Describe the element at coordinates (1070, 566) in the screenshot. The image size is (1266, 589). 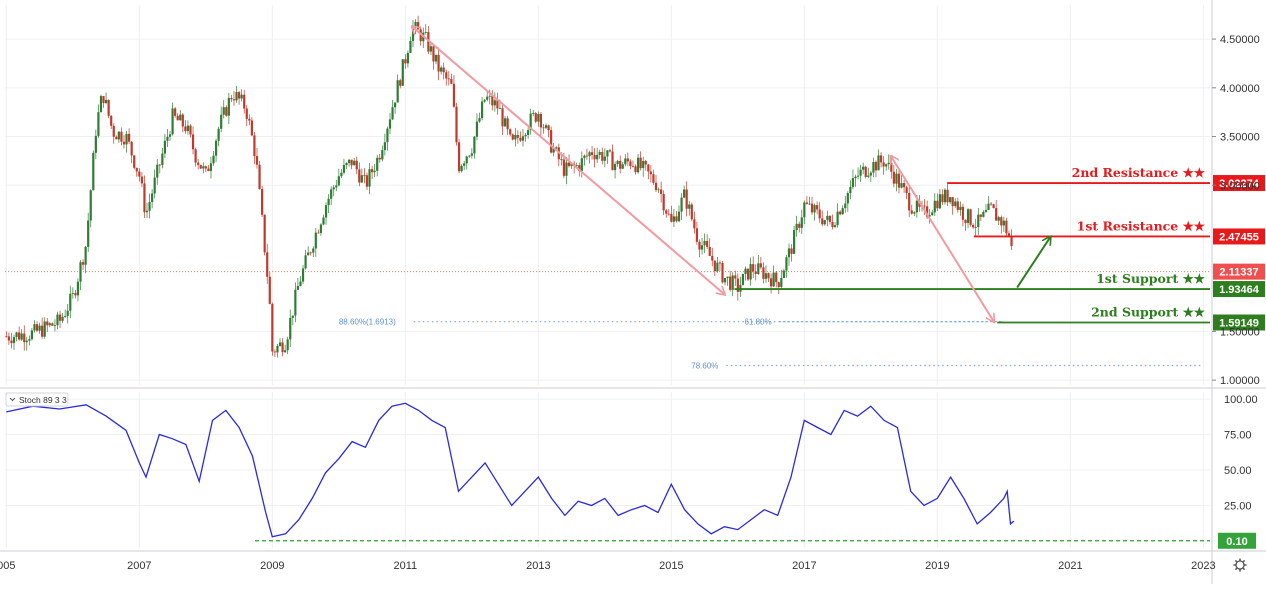
I see `x-tick-label: 2021` at that location.